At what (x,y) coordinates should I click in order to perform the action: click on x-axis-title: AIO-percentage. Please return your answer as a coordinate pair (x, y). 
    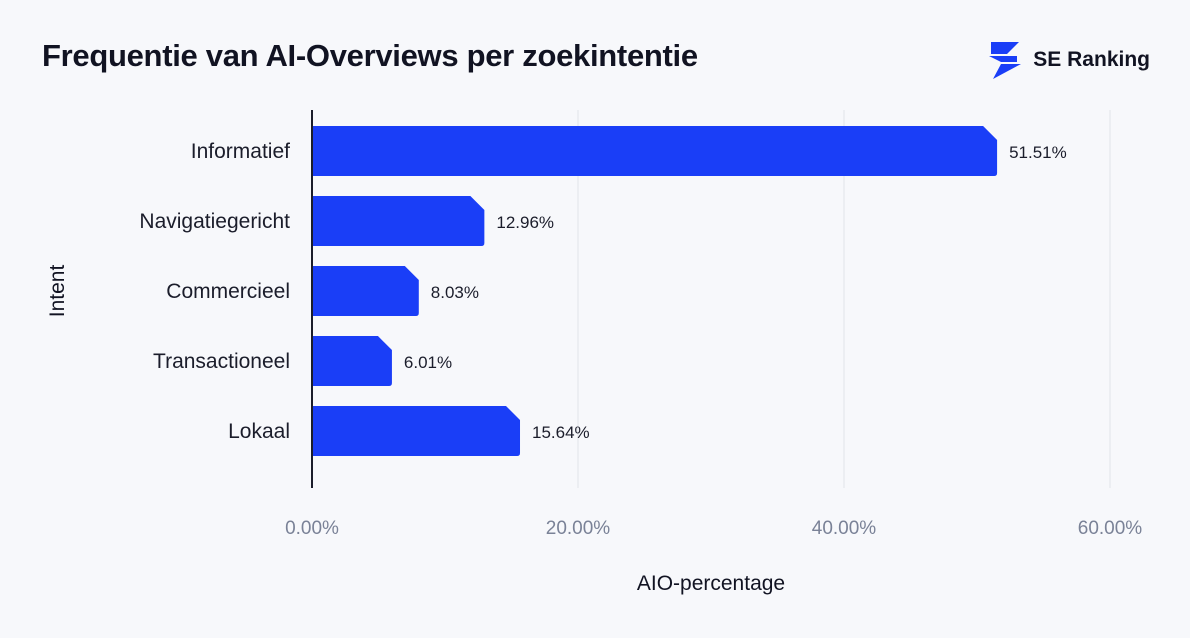
    Looking at the image, I should click on (711, 583).